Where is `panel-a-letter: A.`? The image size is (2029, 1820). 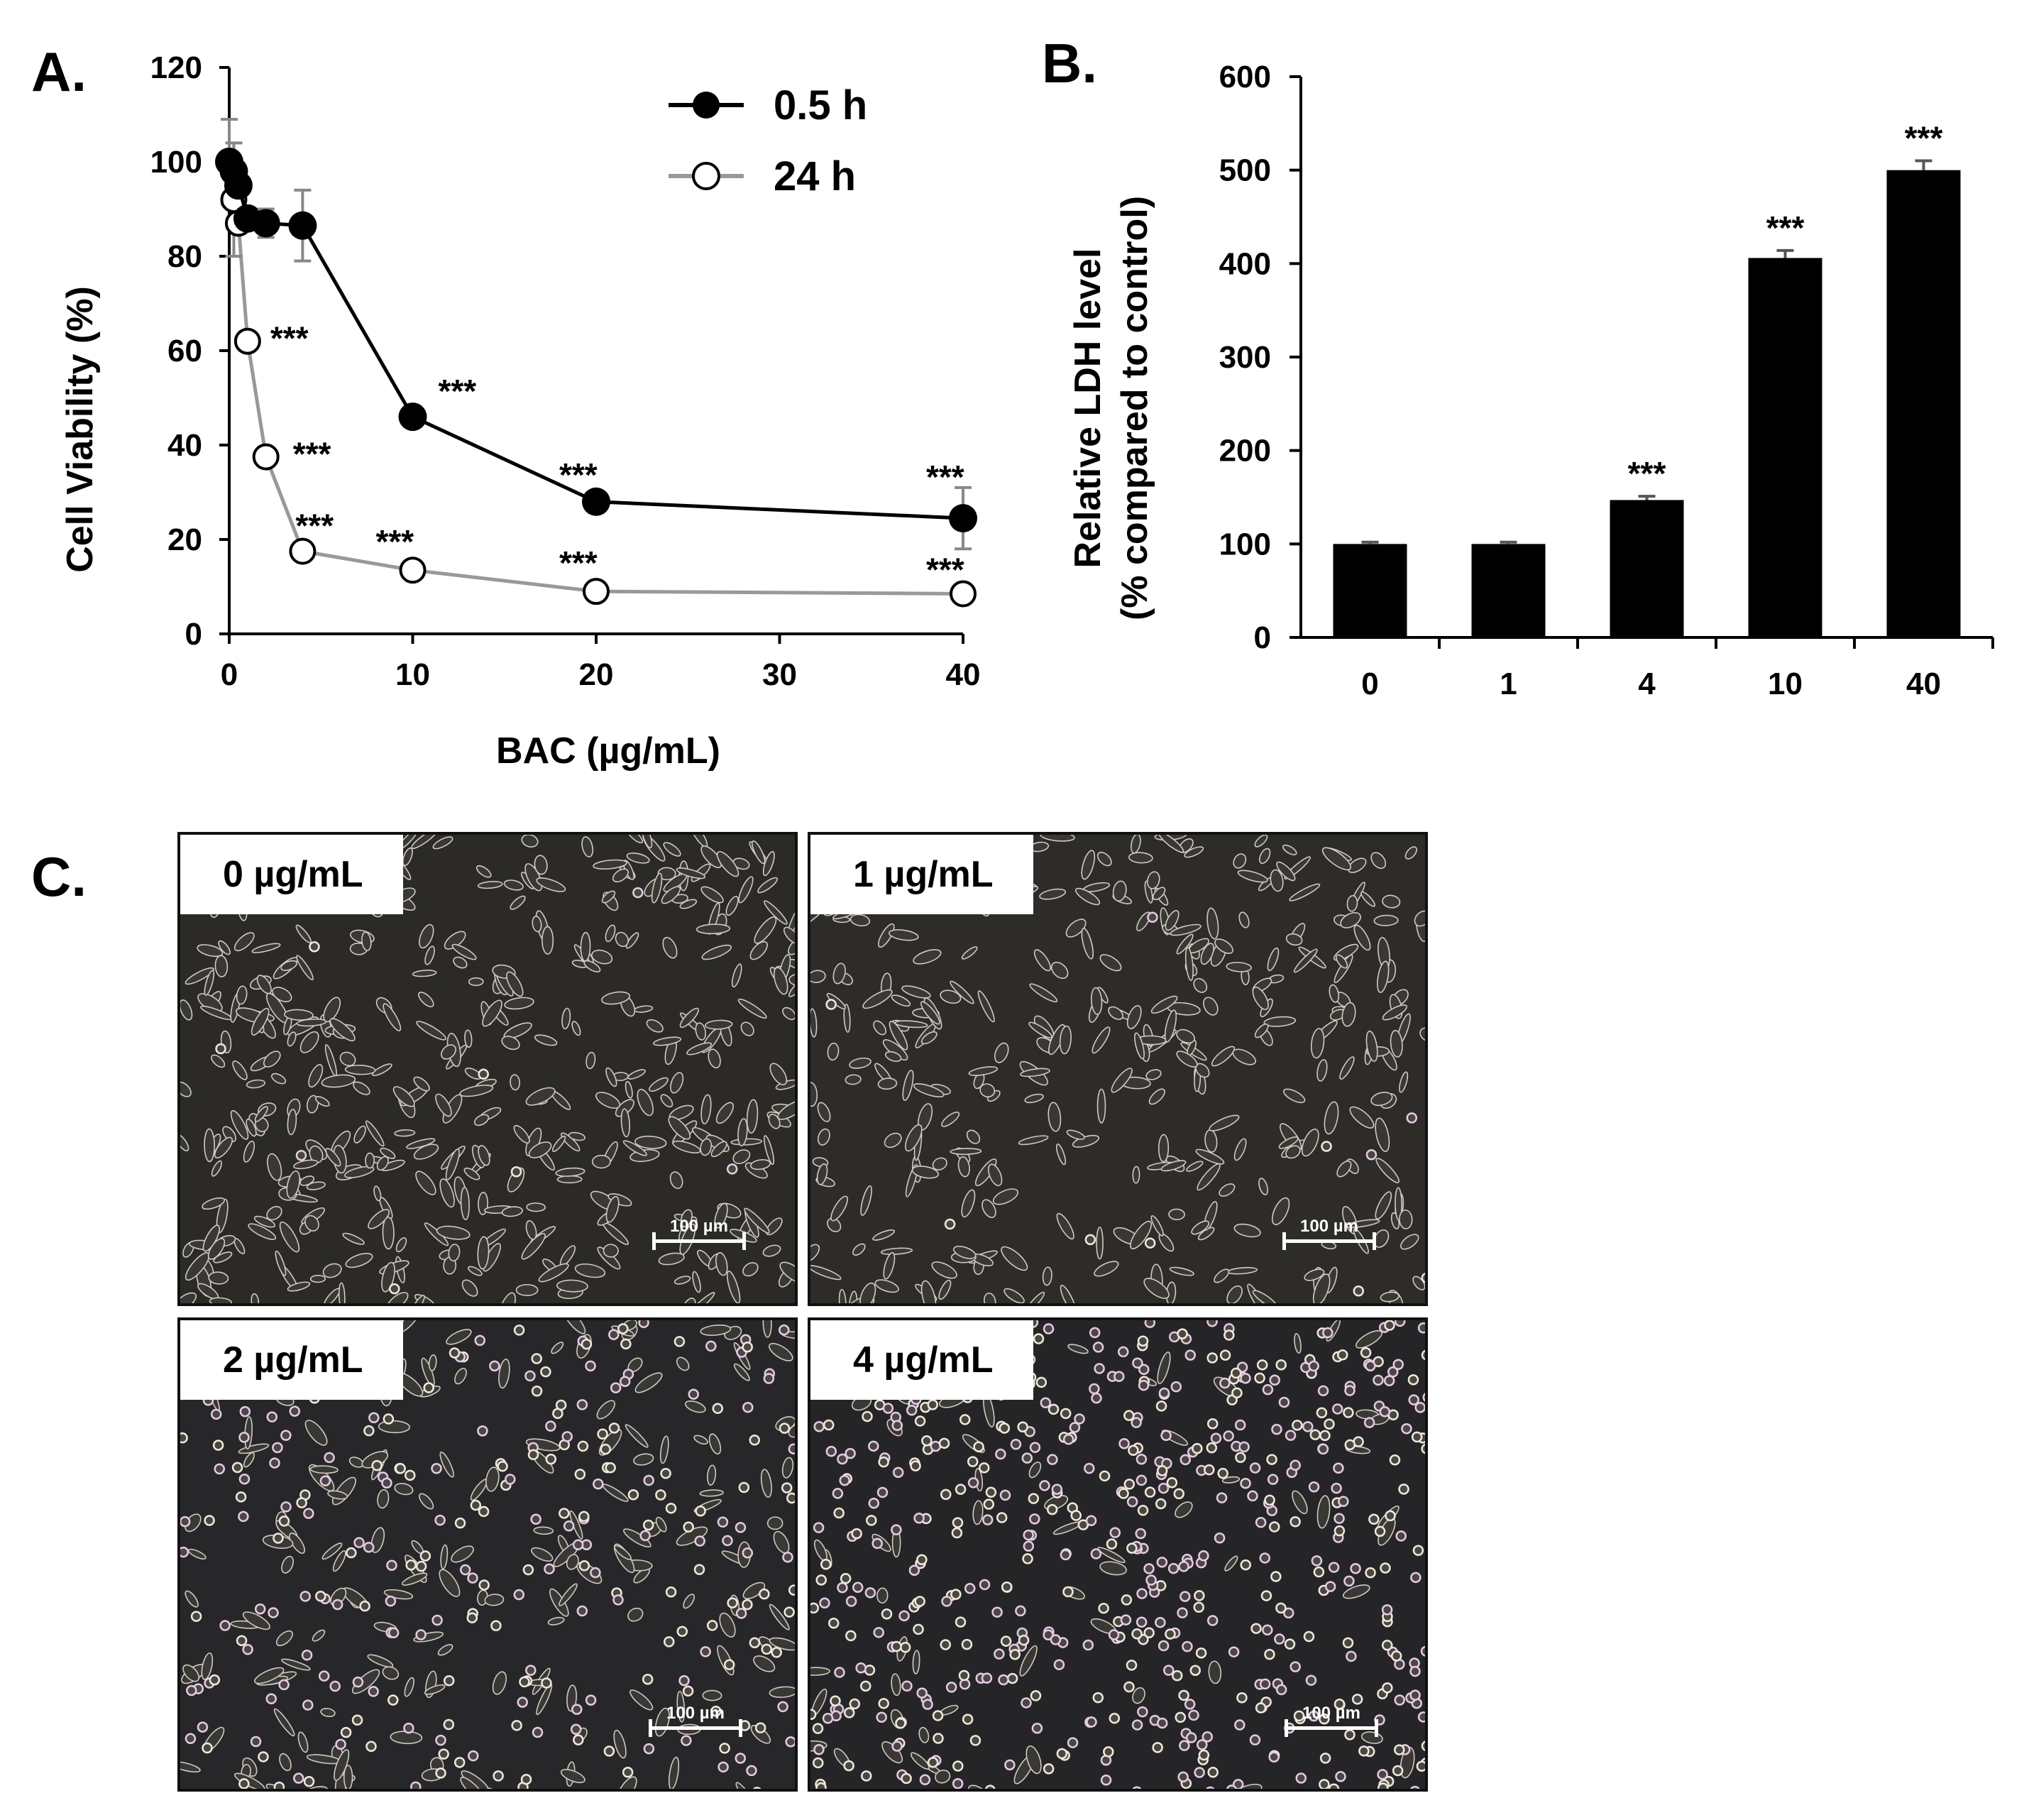 panel-a-letter: A. is located at coordinates (59, 72).